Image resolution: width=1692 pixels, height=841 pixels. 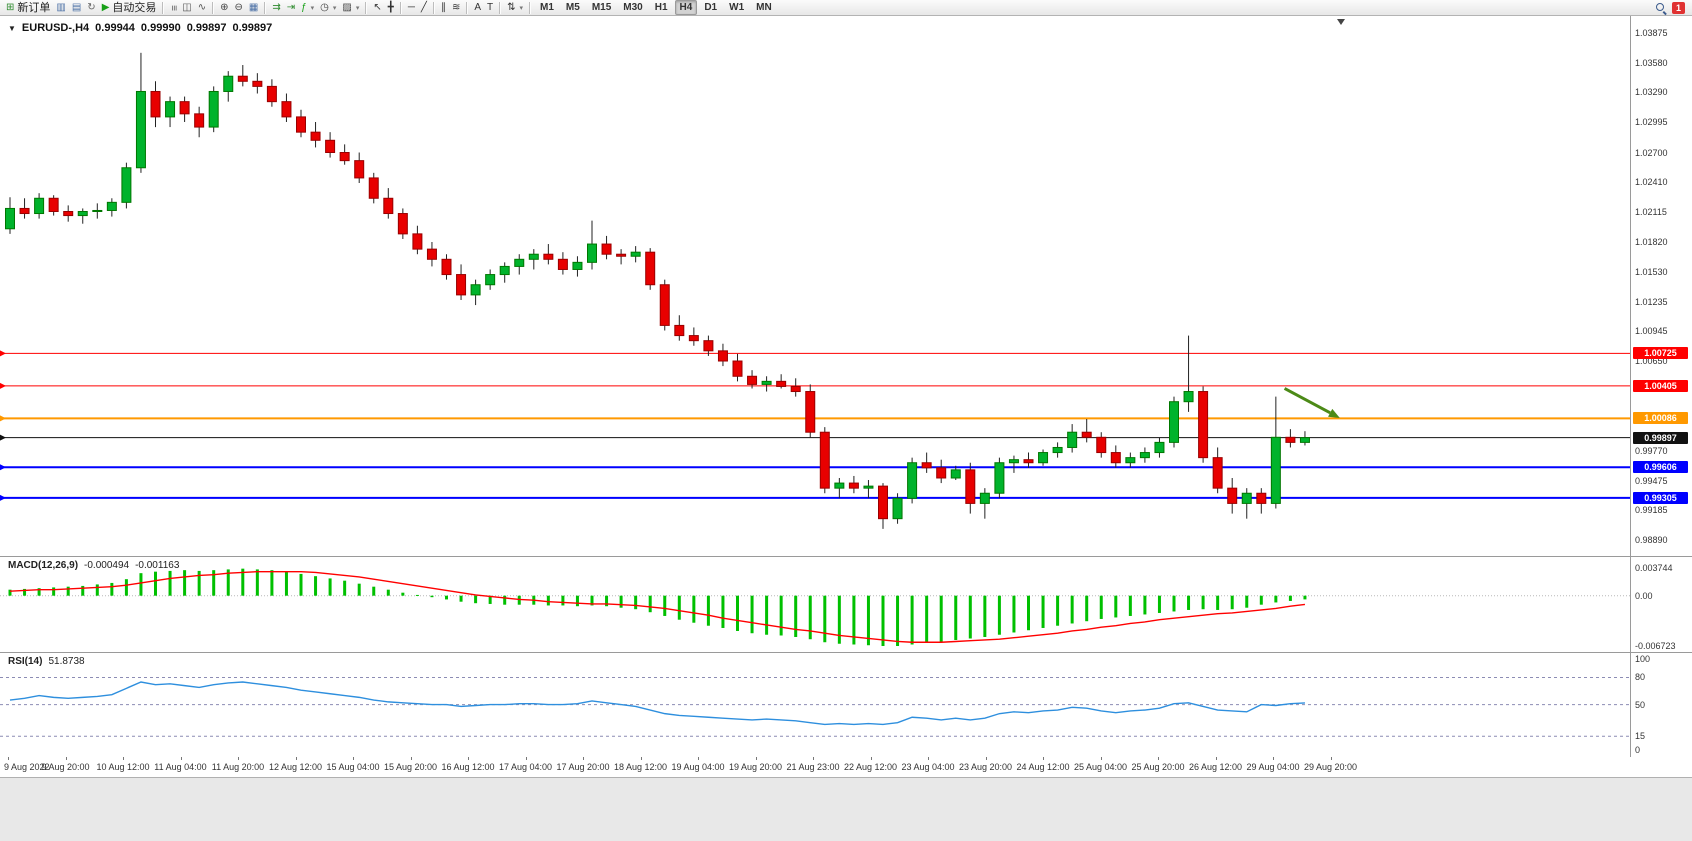 I want to click on crosshair-icon: ╋, so click(x=390, y=7).